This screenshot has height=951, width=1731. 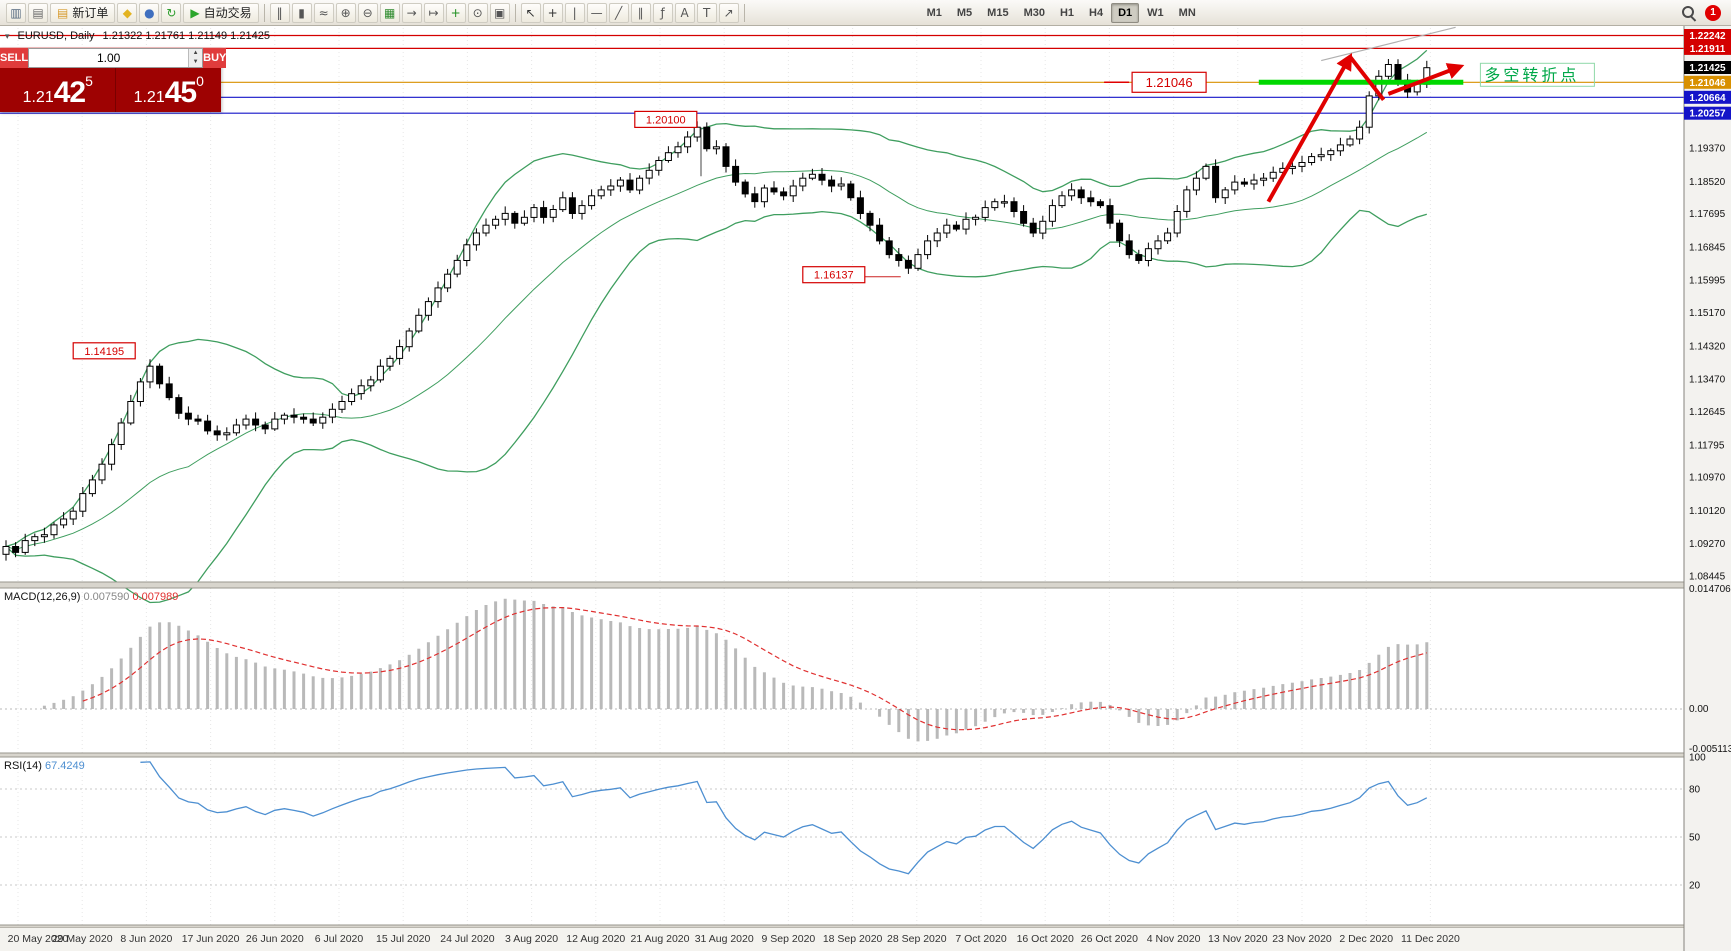 What do you see at coordinates (1096, 12) in the screenshot?
I see `timeframe-h4: H4` at bounding box center [1096, 12].